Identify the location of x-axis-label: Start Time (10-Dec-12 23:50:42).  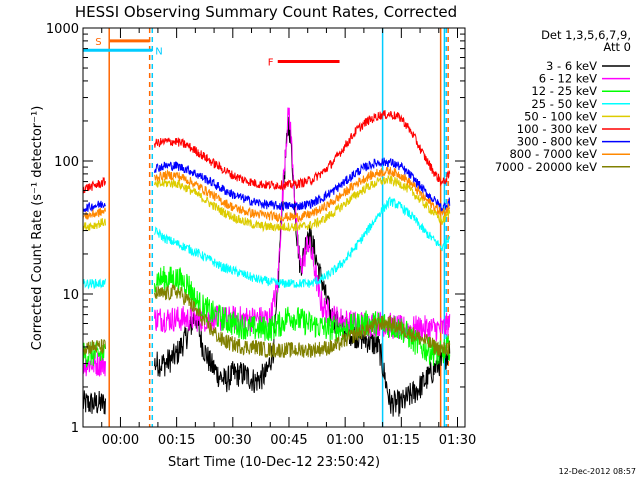
(274, 462).